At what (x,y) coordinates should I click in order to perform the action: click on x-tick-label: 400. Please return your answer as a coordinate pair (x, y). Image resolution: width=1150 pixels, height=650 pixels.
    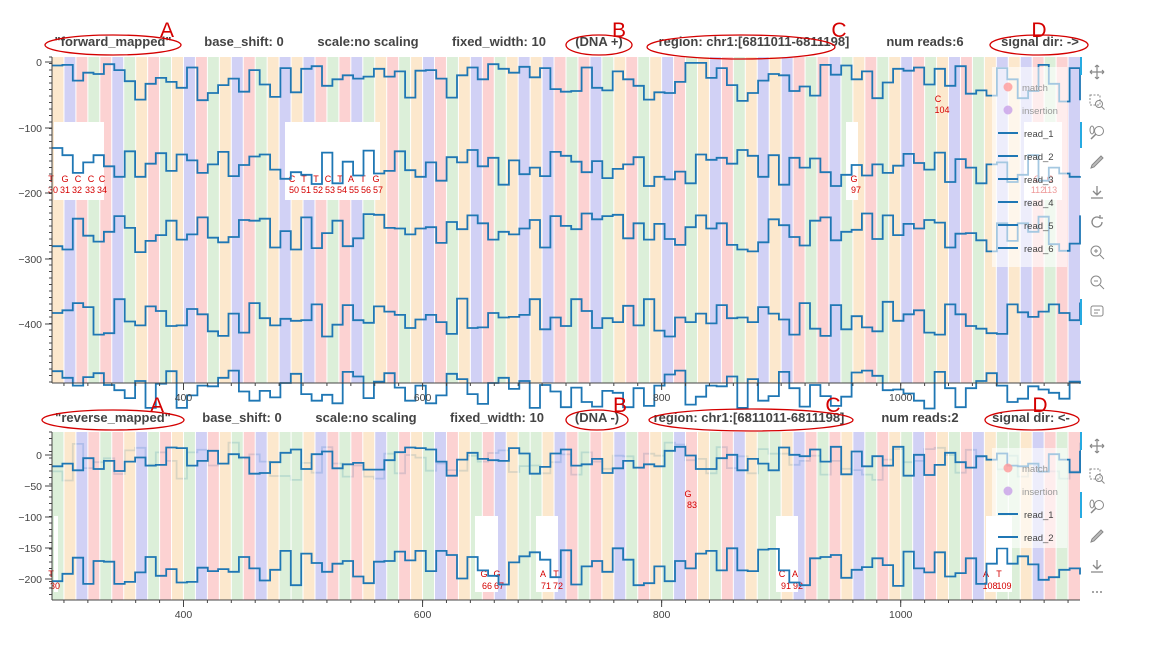
    Looking at the image, I should click on (184, 398).